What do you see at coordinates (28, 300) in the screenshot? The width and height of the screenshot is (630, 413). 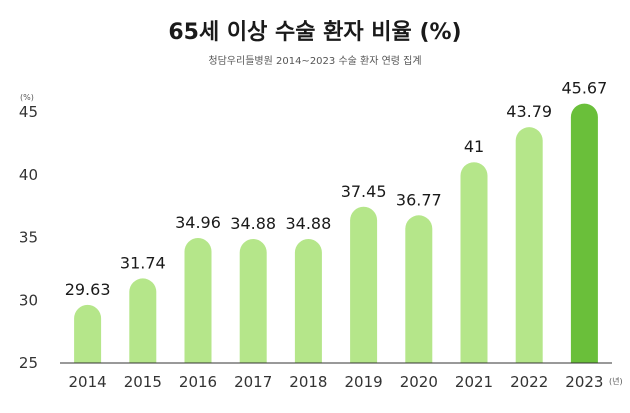 I see `y-tick-label: 30` at bounding box center [28, 300].